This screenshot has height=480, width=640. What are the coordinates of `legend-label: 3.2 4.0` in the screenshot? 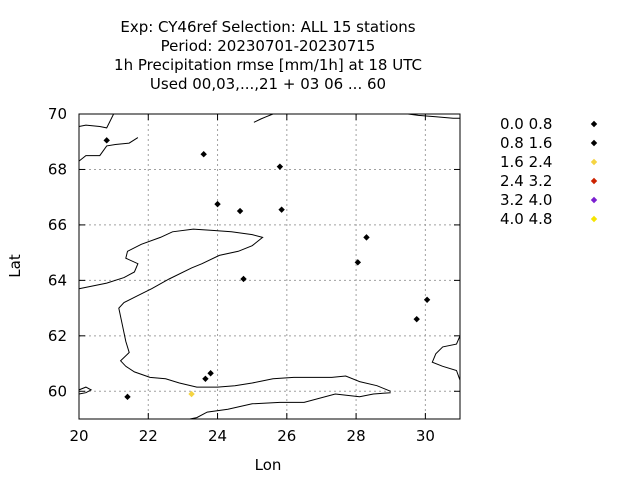 It's located at (526, 200).